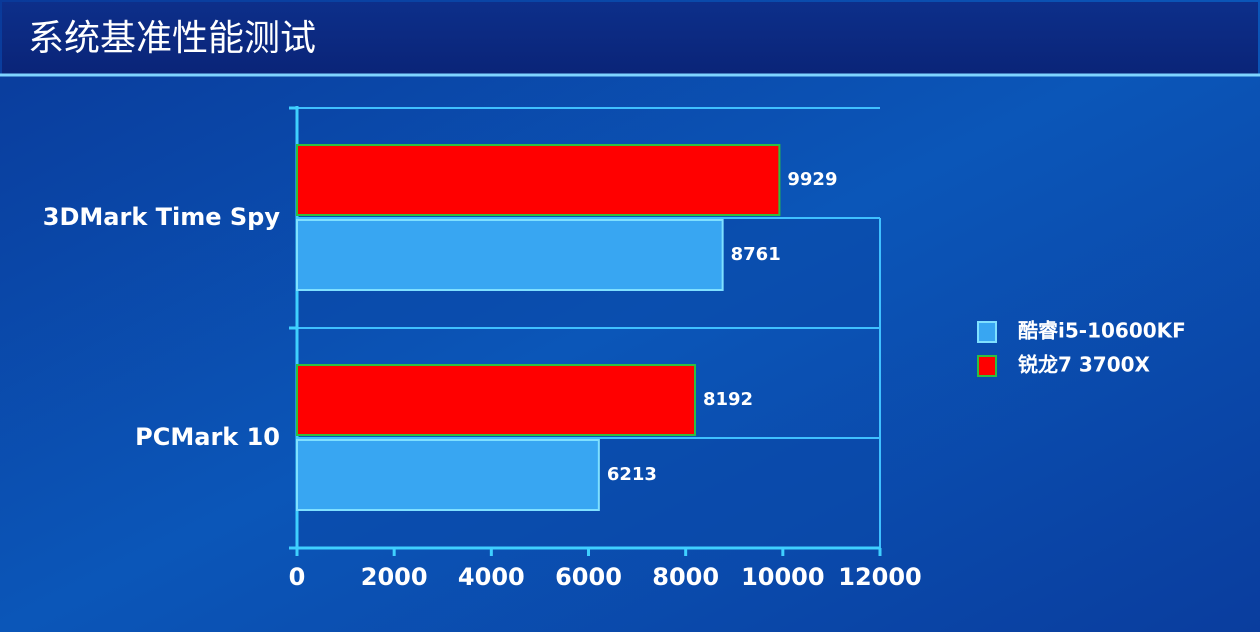  I want to click on value-label: 8761, so click(756, 254).